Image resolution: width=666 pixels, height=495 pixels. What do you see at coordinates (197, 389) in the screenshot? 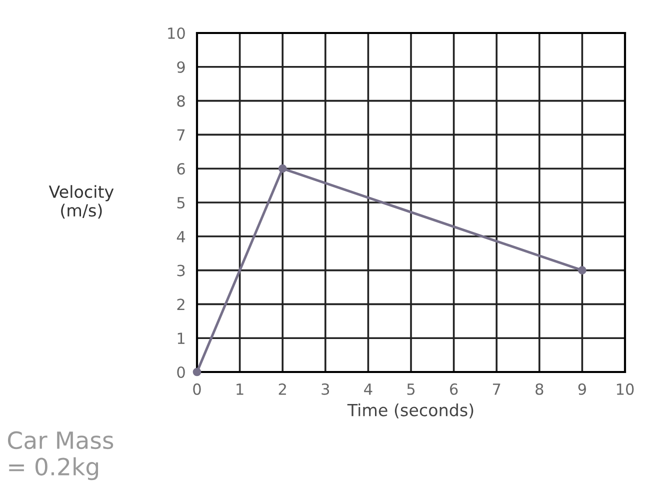
I see `x-tick-label: 0` at bounding box center [197, 389].